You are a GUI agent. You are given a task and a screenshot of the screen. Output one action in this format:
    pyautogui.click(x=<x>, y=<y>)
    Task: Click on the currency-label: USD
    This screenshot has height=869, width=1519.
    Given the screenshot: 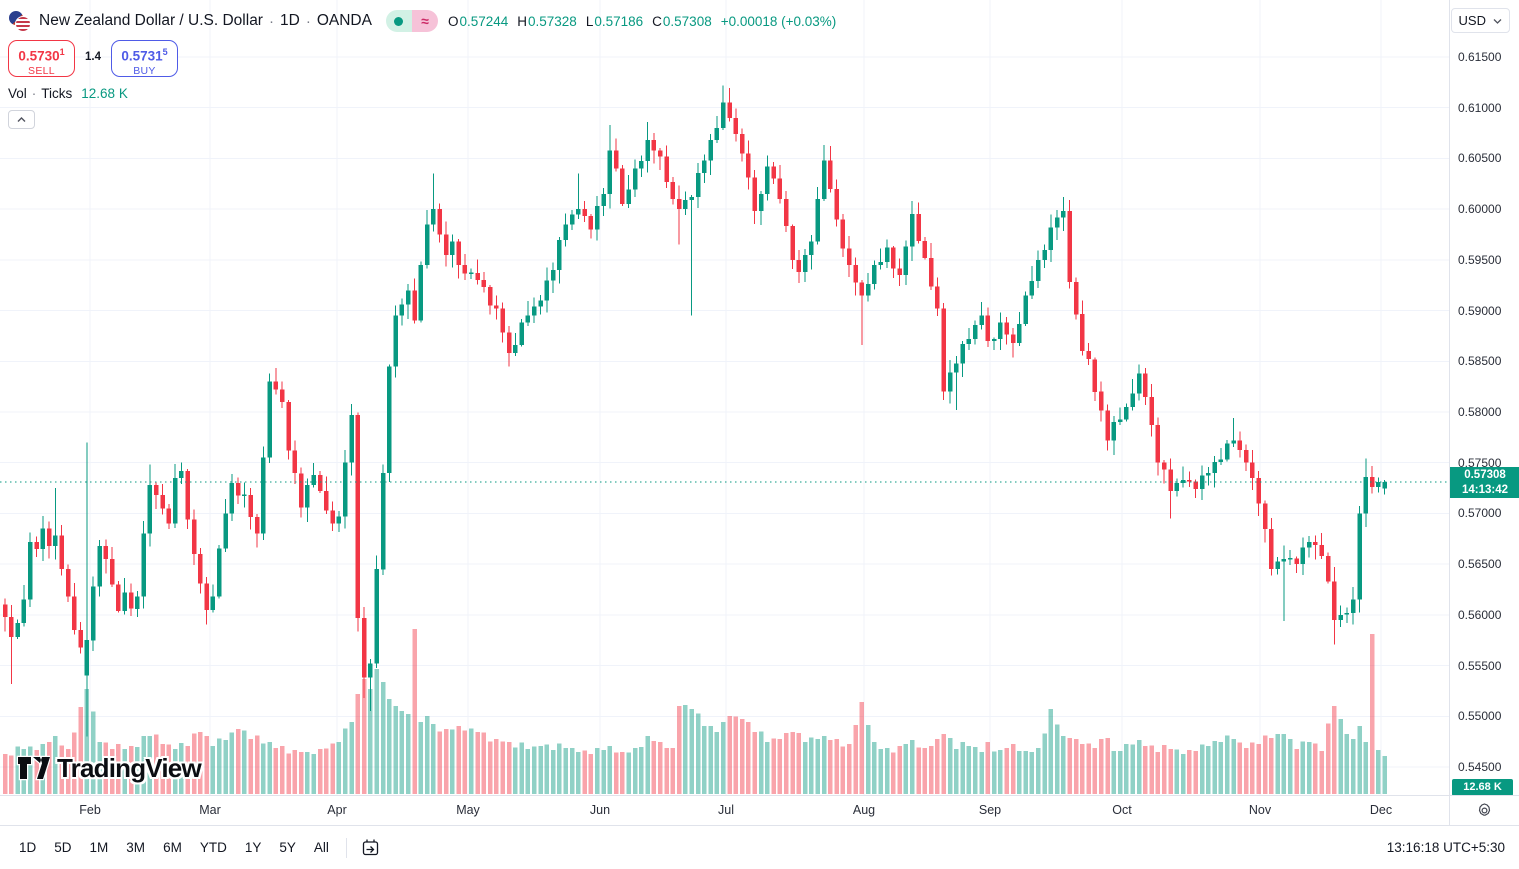 What is the action you would take?
    pyautogui.click(x=1472, y=20)
    